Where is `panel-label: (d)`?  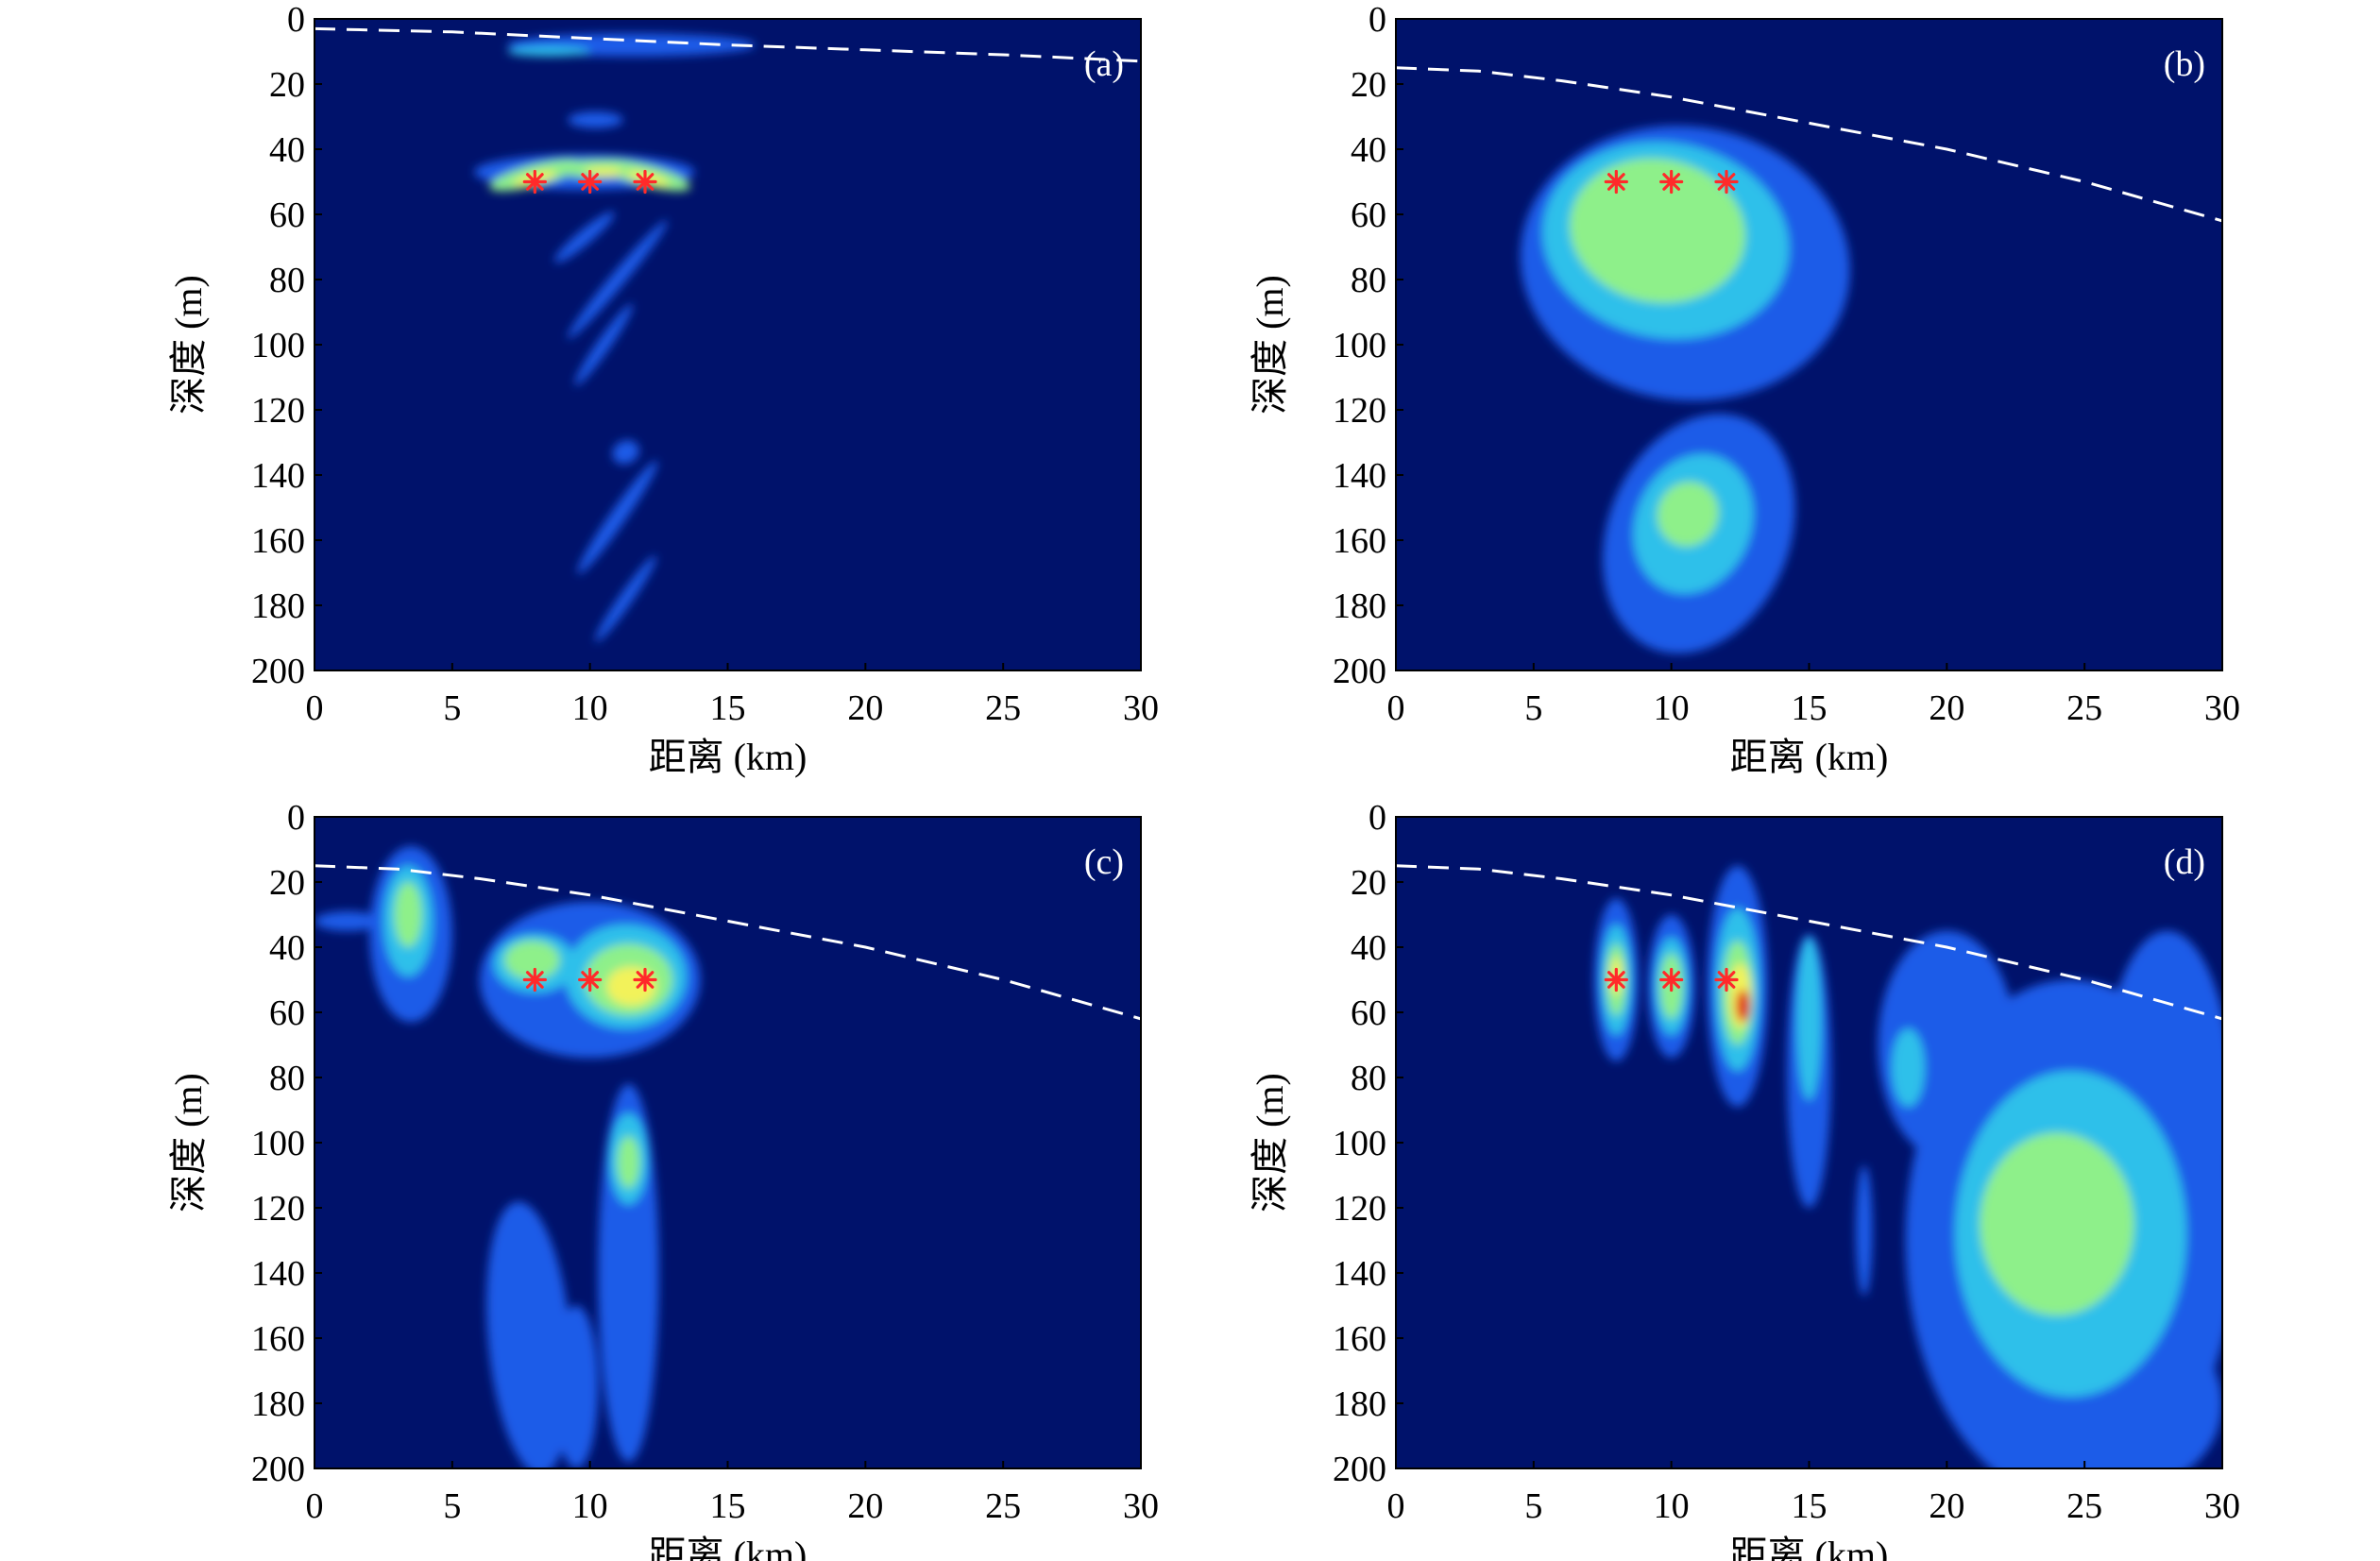
panel-label: (d) is located at coordinates (2184, 862).